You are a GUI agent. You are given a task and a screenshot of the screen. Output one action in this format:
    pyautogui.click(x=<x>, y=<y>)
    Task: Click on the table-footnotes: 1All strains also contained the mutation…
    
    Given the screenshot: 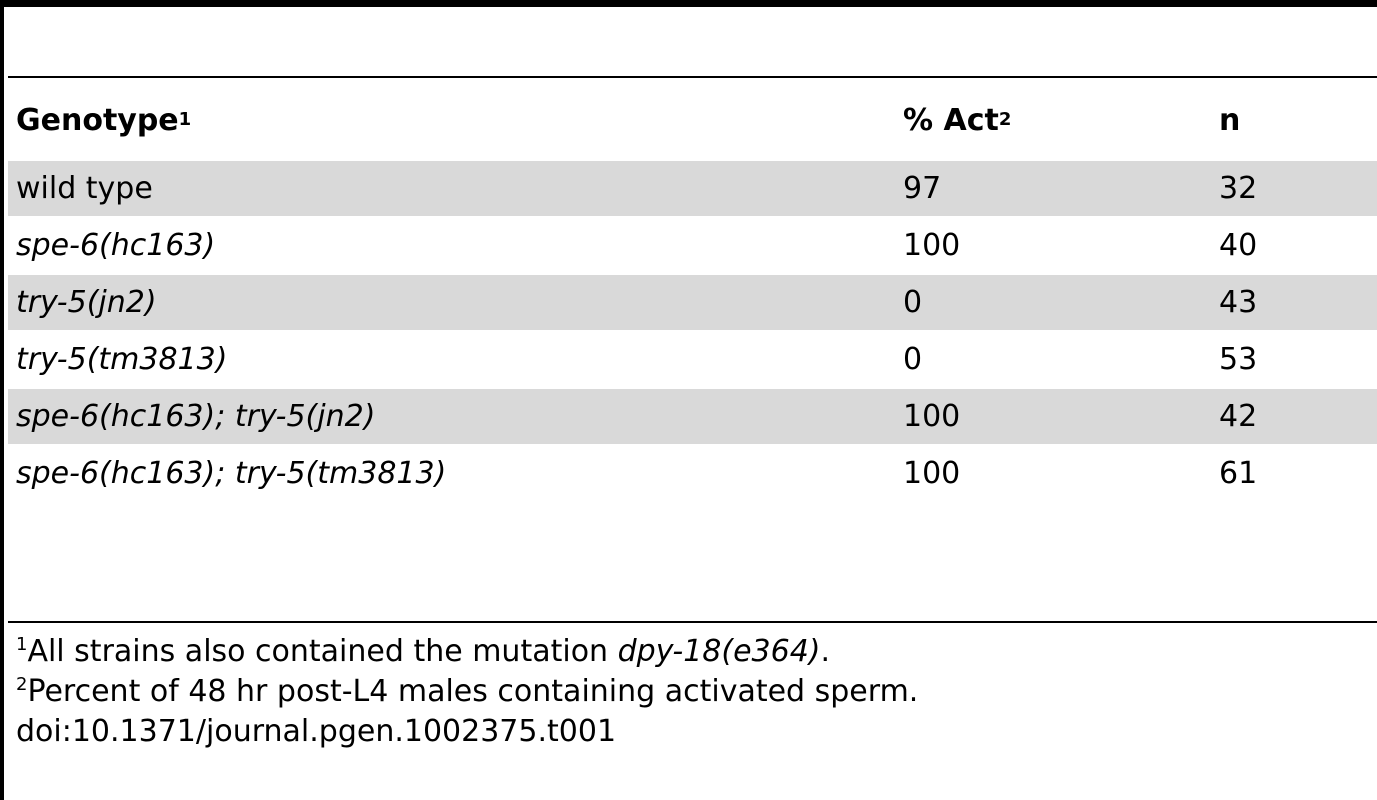 What is the action you would take?
    pyautogui.click(x=467, y=692)
    